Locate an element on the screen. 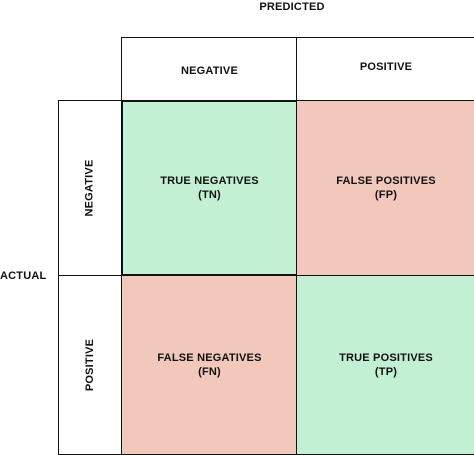 The image size is (474, 455). column-header-positive: POSITIVE is located at coordinates (385, 69).